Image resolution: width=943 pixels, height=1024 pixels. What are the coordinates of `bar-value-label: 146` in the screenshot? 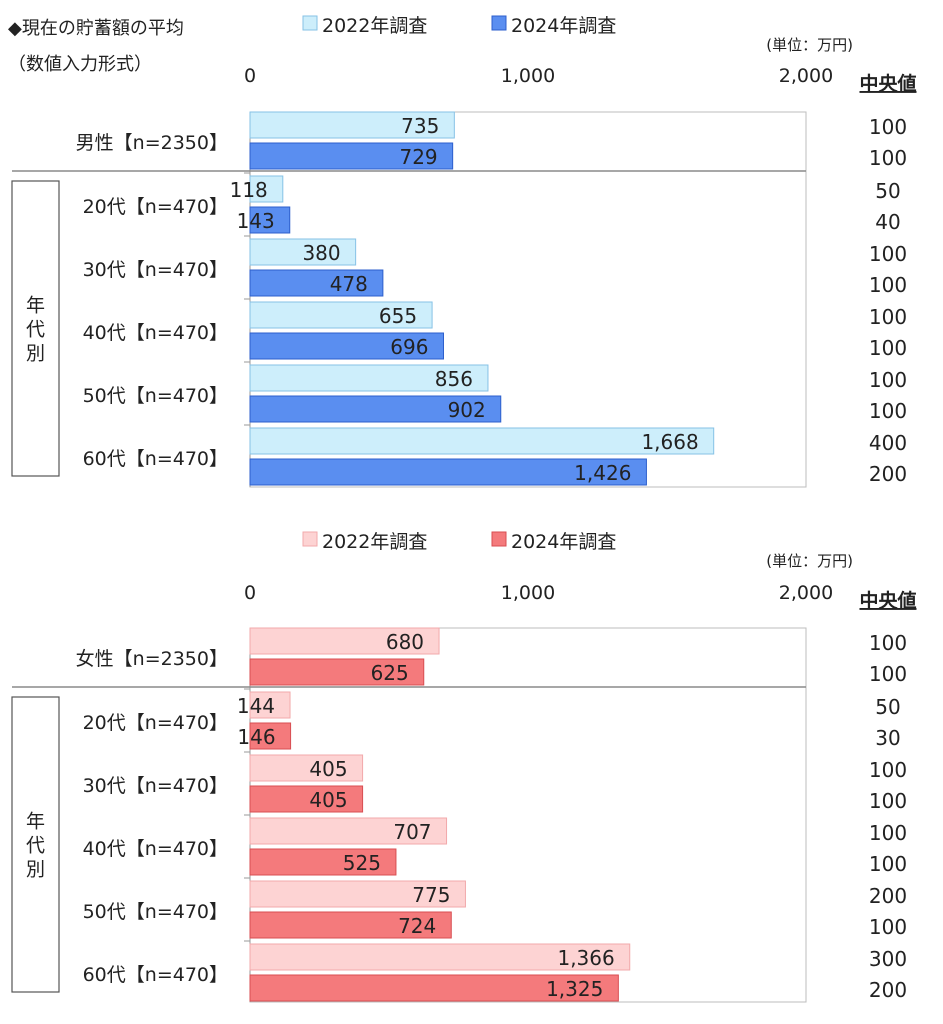 It's located at (256, 737).